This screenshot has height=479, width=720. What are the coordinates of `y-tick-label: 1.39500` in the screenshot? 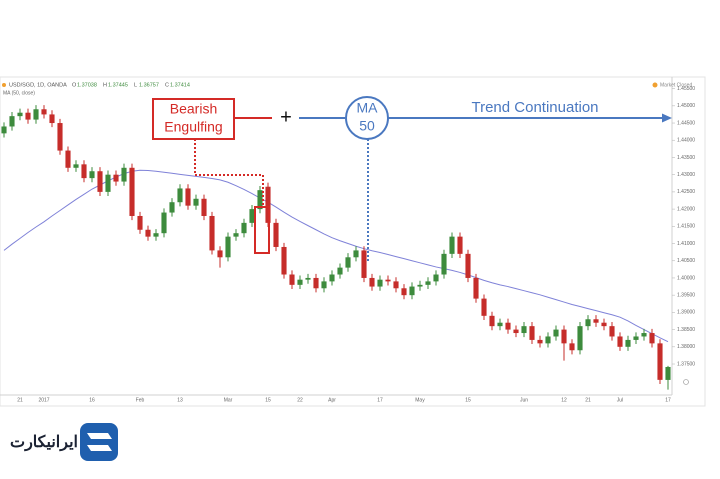 It's located at (686, 295).